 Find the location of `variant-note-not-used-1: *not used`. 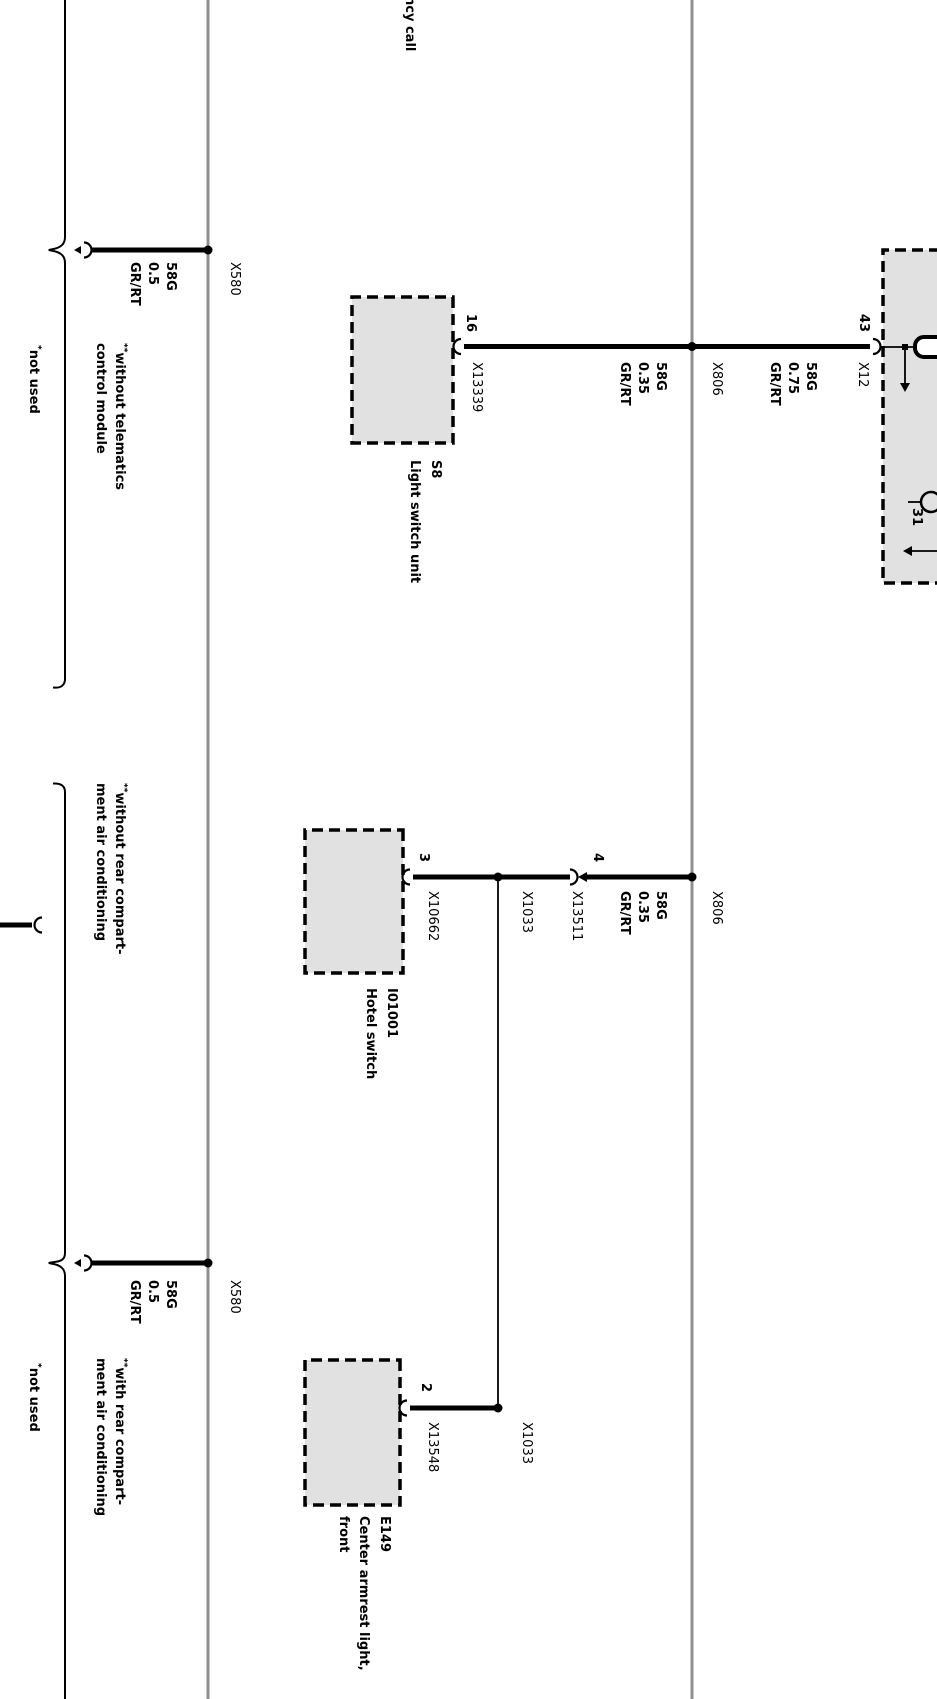

variant-note-not-used-1: *not used is located at coordinates (33, 379).